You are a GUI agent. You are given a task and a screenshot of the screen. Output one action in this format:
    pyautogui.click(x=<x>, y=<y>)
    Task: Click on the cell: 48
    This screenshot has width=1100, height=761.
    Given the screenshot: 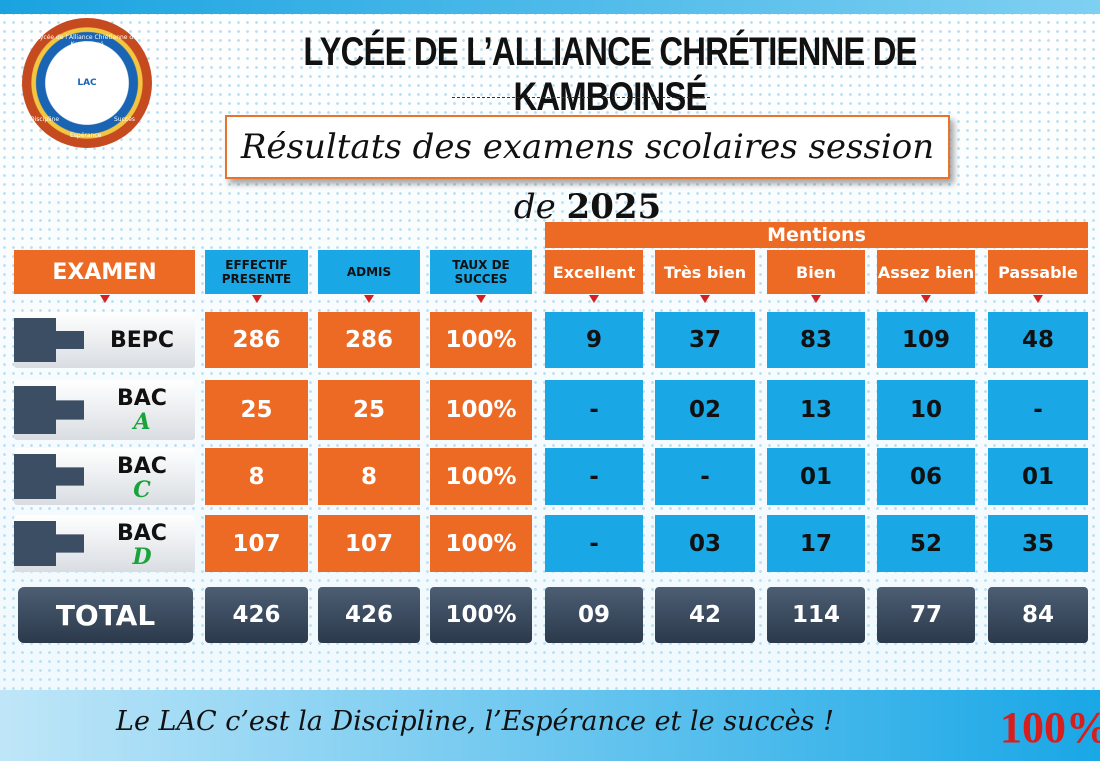 What is the action you would take?
    pyautogui.click(x=1038, y=340)
    